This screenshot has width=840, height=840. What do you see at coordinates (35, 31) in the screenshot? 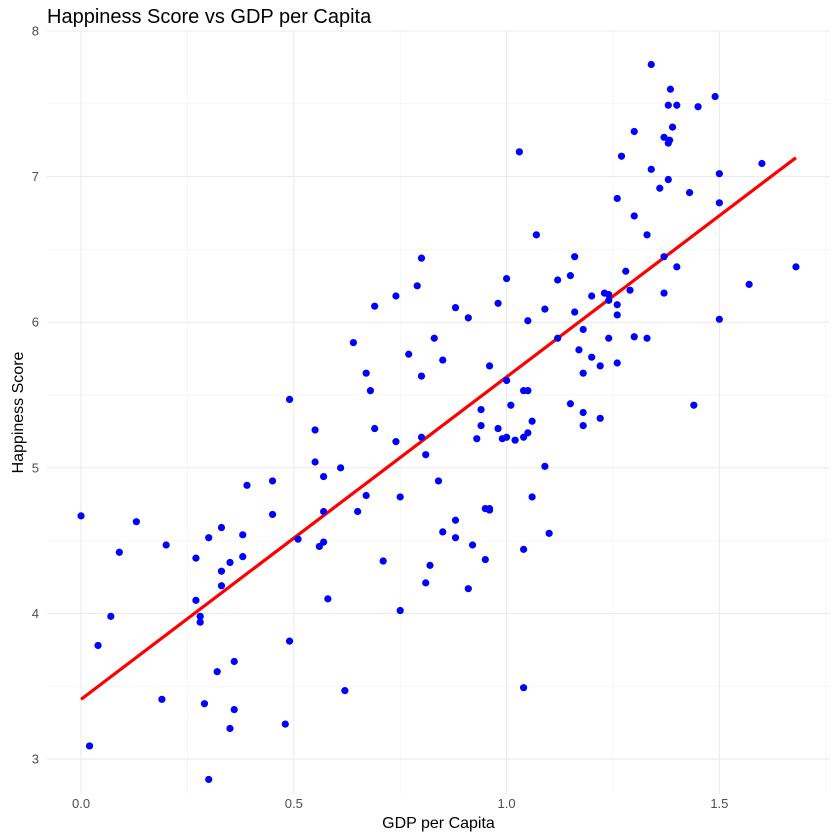
I see `y-tick-label: 8` at bounding box center [35, 31].